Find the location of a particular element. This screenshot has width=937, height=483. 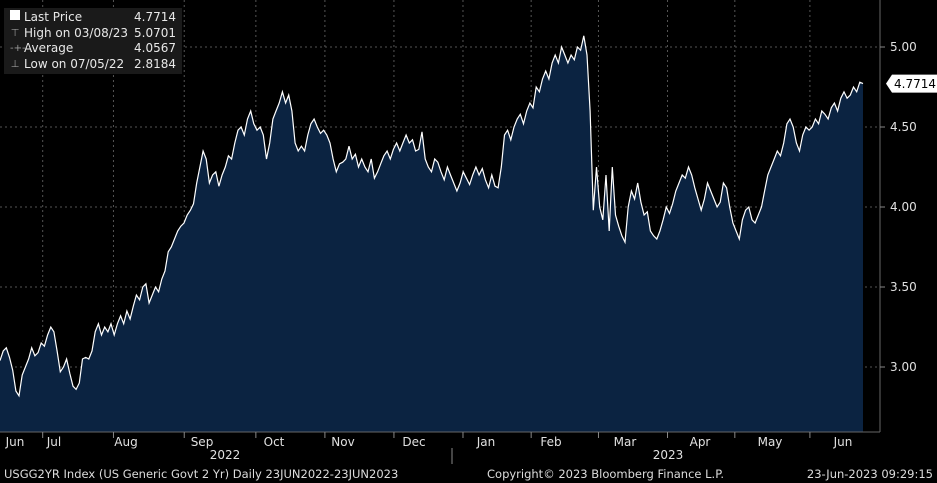

legend-value: 5.0701 is located at coordinates (155, 32).